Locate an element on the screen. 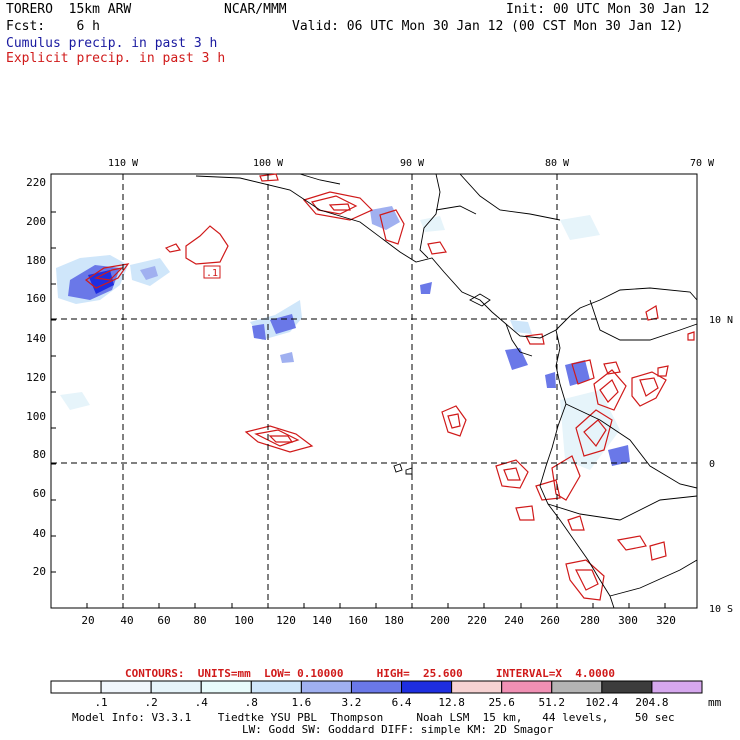  contour-label-box: .1 is located at coordinates (212, 272).